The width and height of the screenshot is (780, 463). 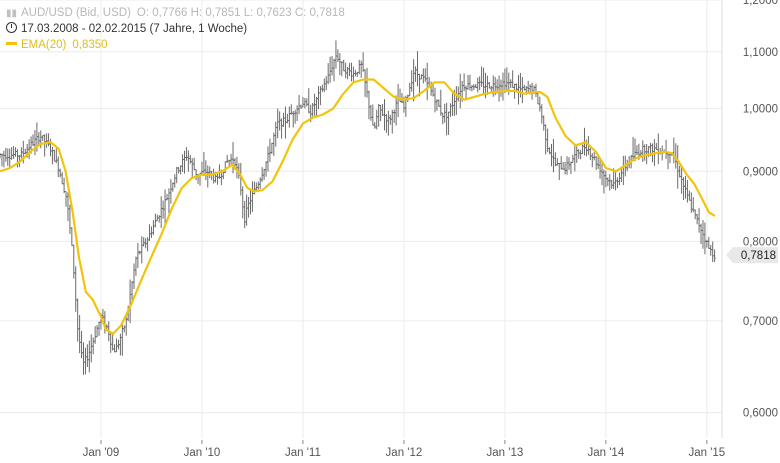 What do you see at coordinates (11, 27) in the screenshot?
I see `clock-icon` at bounding box center [11, 27].